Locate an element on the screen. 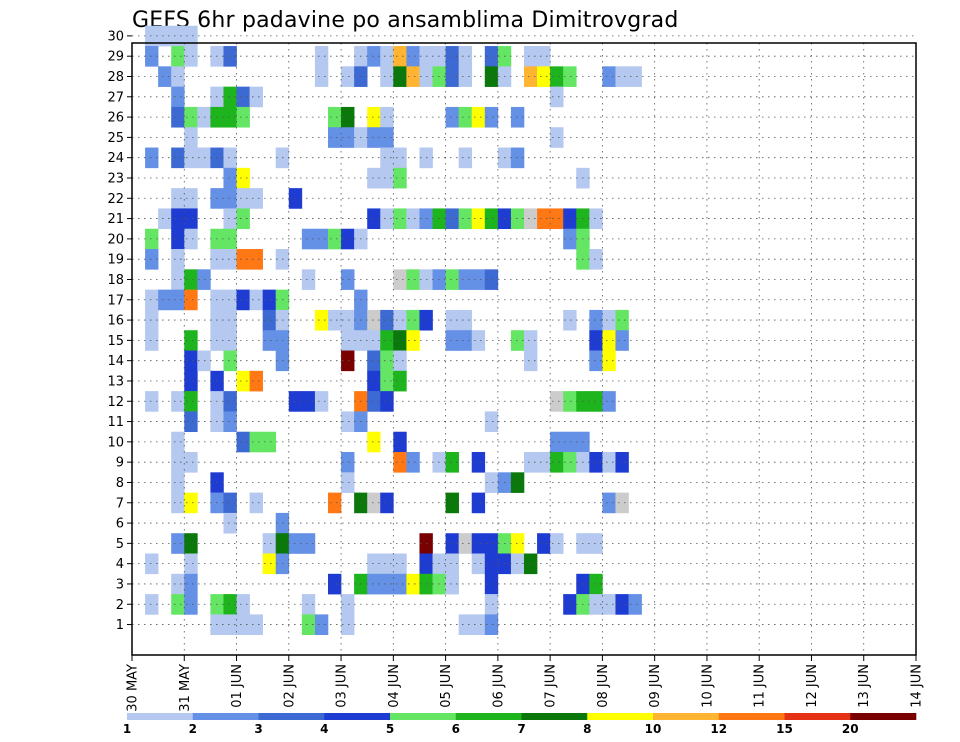 Image resolution: width=960 pixels, height=742 pixels. y-tick-label: 7 is located at coordinates (120, 503).